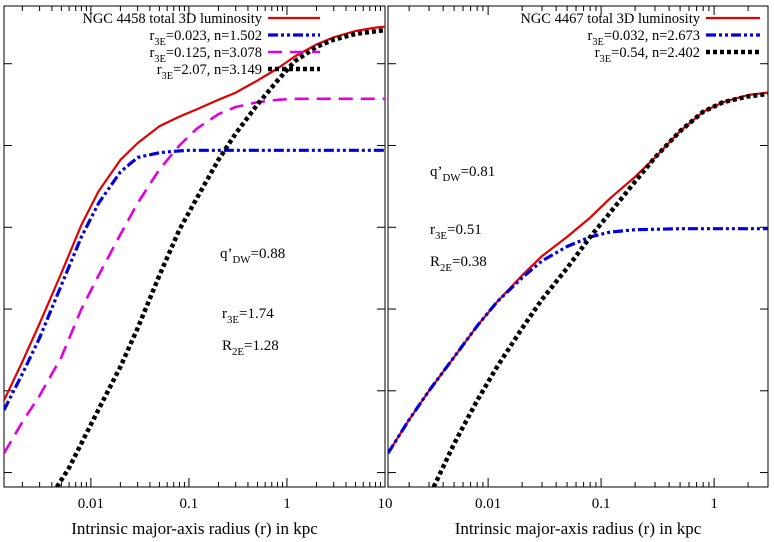  What do you see at coordinates (385, 504) in the screenshot?
I see `x-tick-label: 10` at bounding box center [385, 504].